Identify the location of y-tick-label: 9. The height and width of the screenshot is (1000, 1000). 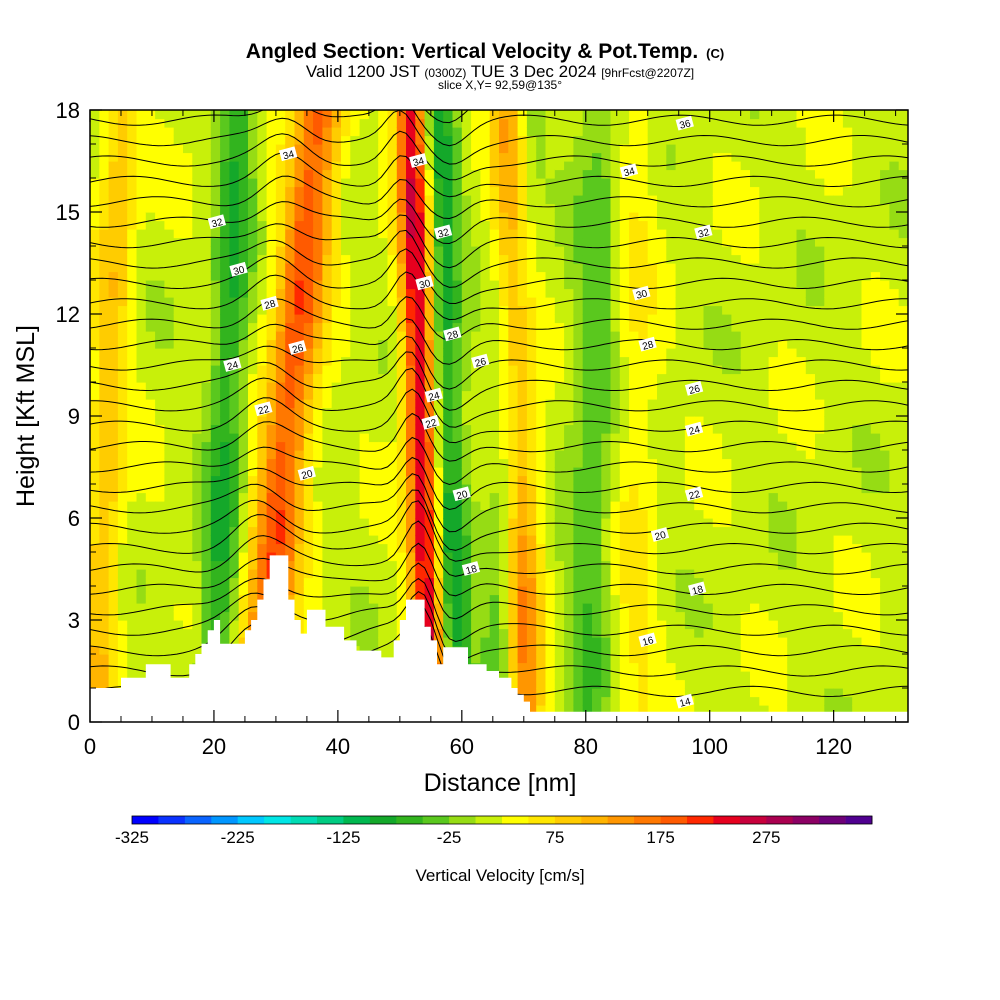
(74, 416).